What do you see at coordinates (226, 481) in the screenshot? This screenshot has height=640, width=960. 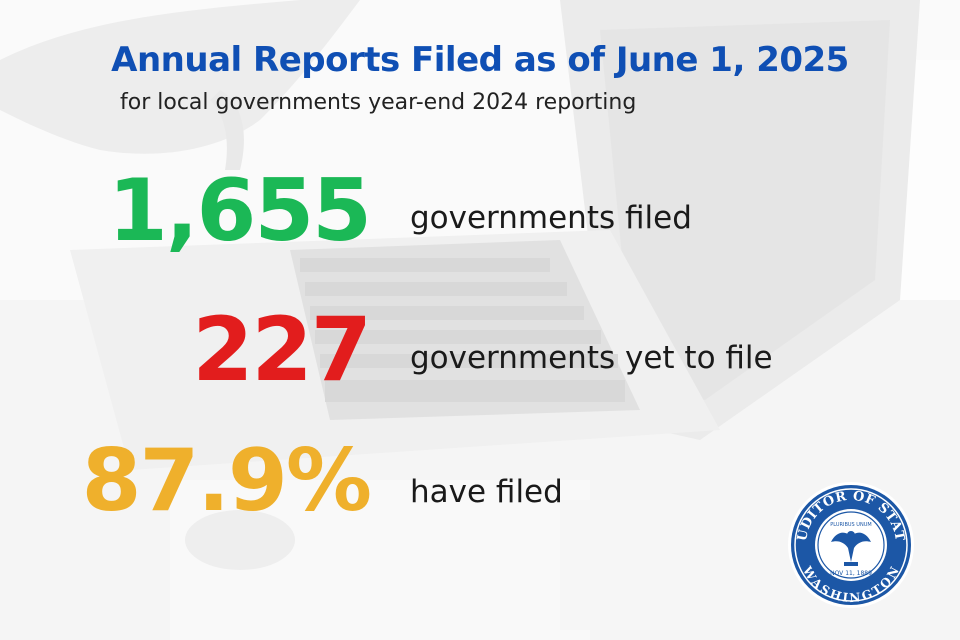 I see `percent-filed: 87.9%` at bounding box center [226, 481].